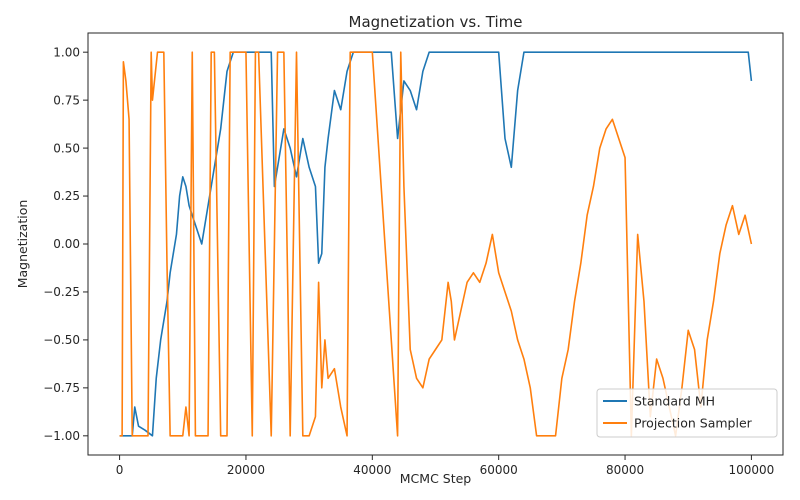 Image resolution: width=800 pixels, height=500 pixels. What do you see at coordinates (625, 470) in the screenshot?
I see `x-tick-label: 80000` at bounding box center [625, 470].